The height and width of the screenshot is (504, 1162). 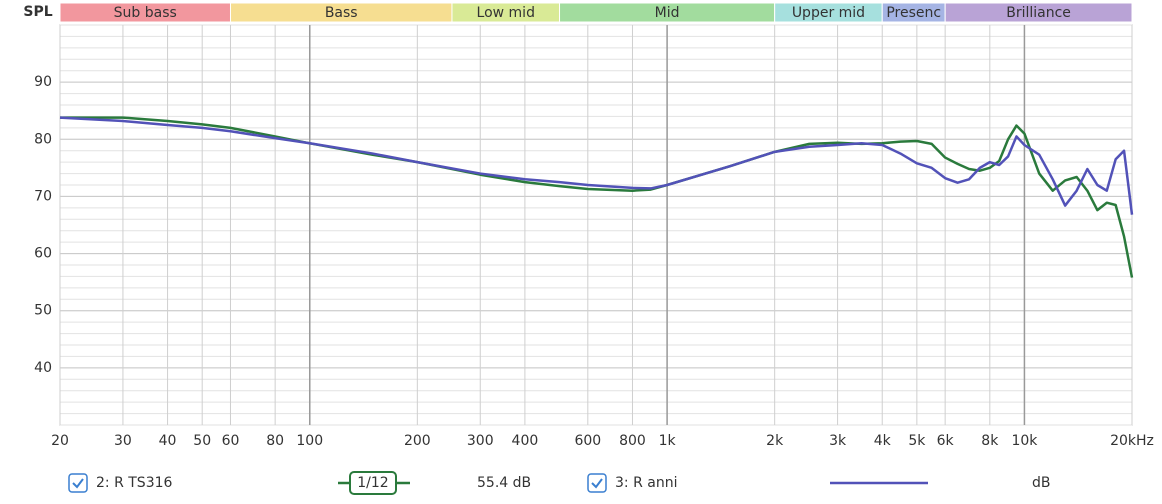 What do you see at coordinates (587, 441) in the screenshot?
I see `x-tick-label: 600` at bounding box center [587, 441].